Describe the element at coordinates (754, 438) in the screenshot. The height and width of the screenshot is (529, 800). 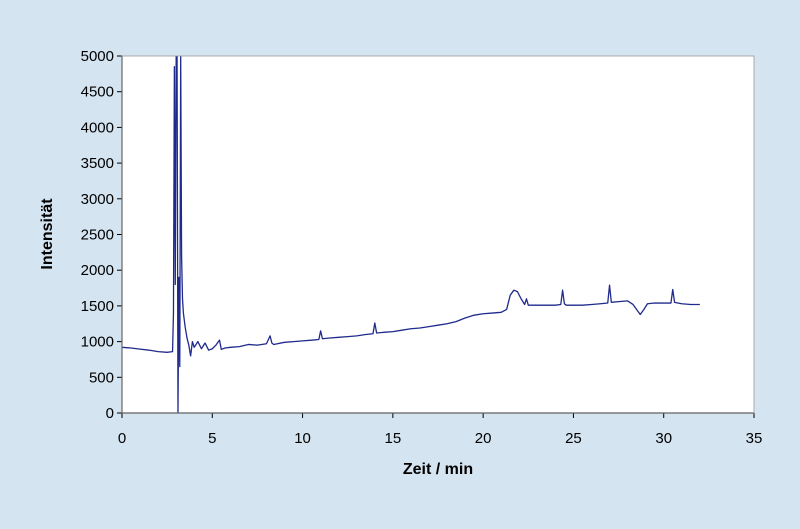
I see `x-tick-label: 35` at that location.